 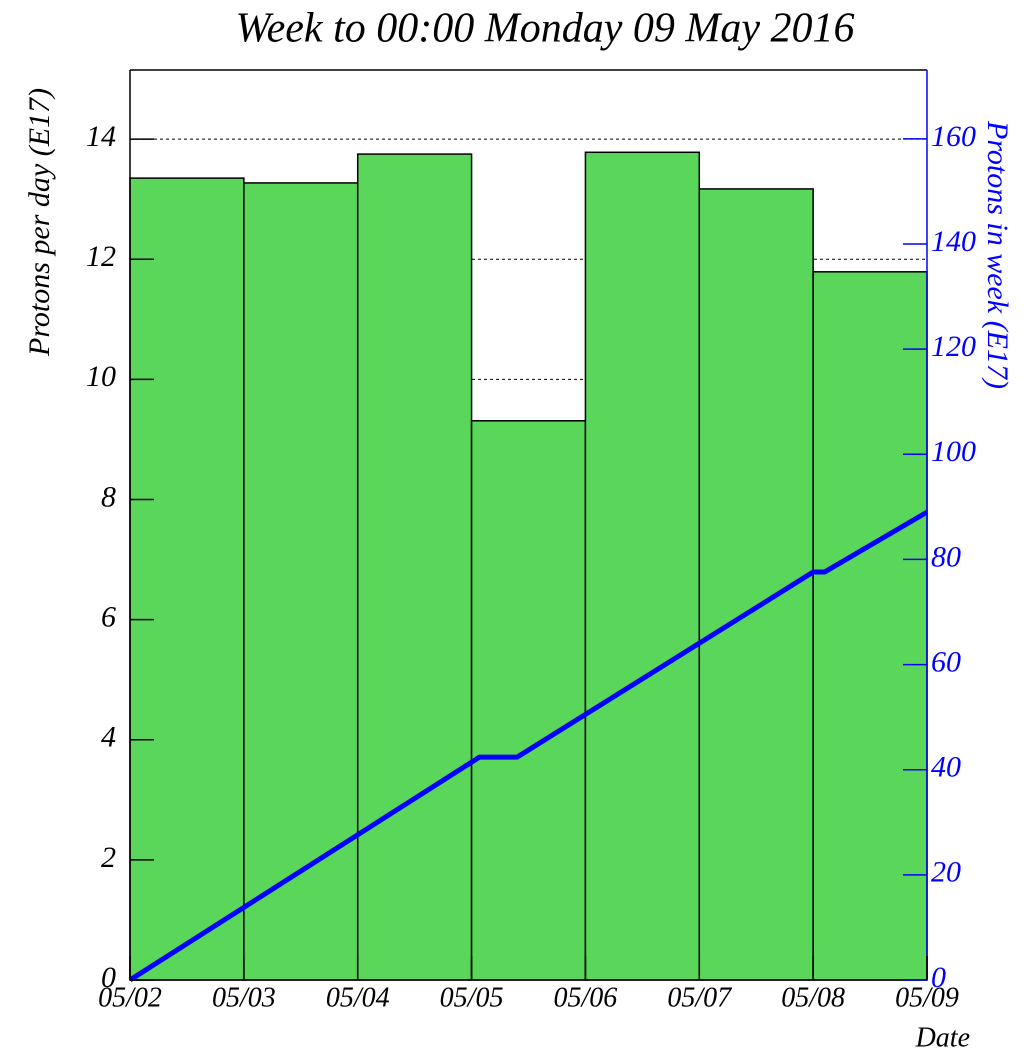 What do you see at coordinates (946, 556) in the screenshot?
I see `y2-tick-label: 80` at bounding box center [946, 556].